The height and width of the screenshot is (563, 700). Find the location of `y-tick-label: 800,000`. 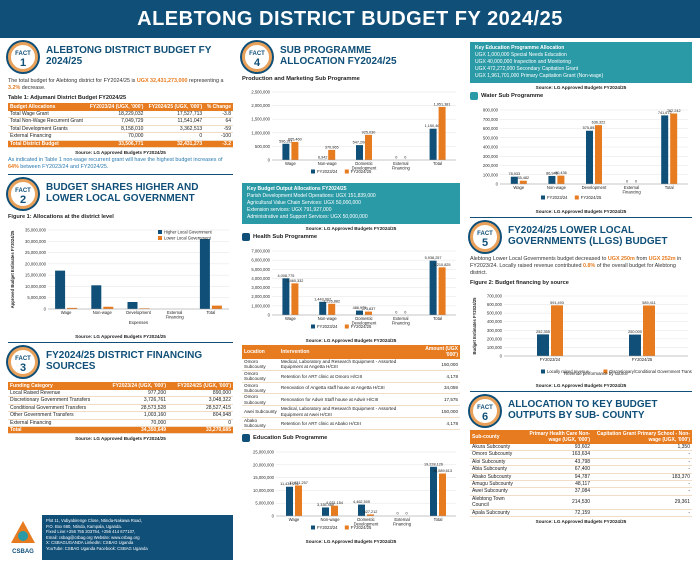

y-tick-label: 800,000 is located at coordinates (491, 110).